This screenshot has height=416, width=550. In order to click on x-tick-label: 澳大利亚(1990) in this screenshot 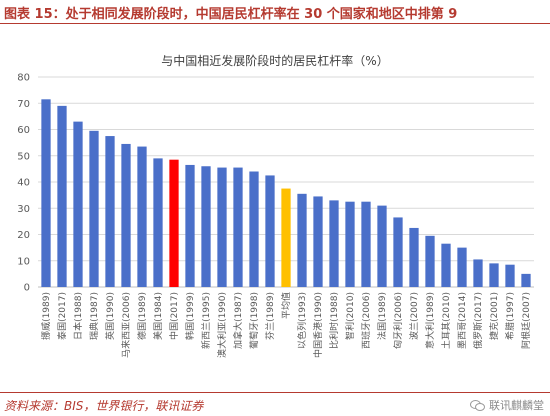, I will do `click(222, 325)`.